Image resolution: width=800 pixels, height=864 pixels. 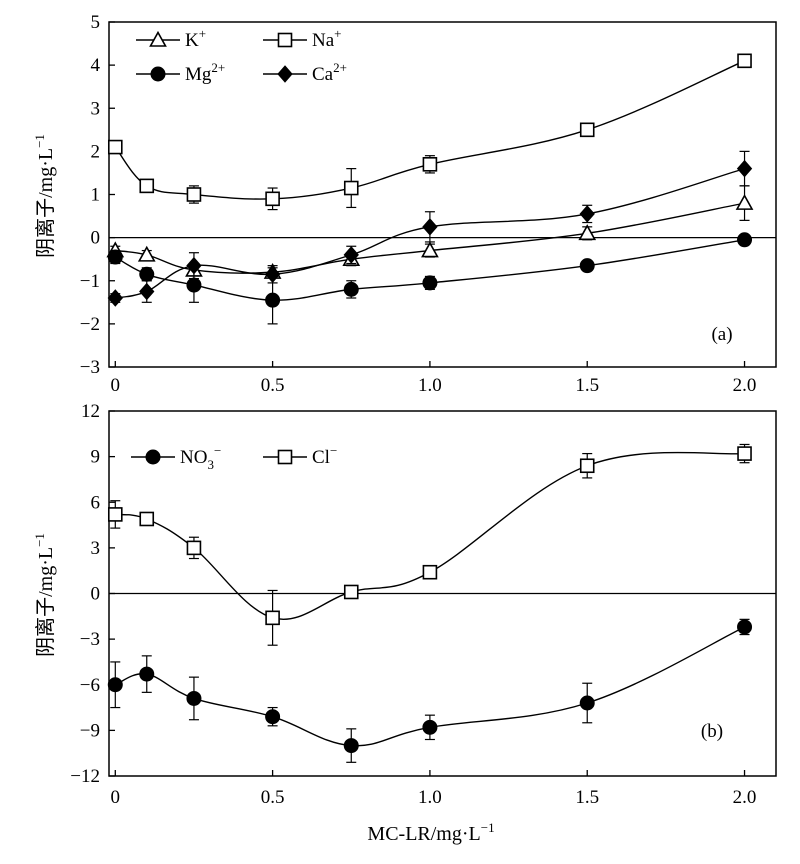 What do you see at coordinates (85, 776) in the screenshot?
I see `y-tick-label: −12` at bounding box center [85, 776].